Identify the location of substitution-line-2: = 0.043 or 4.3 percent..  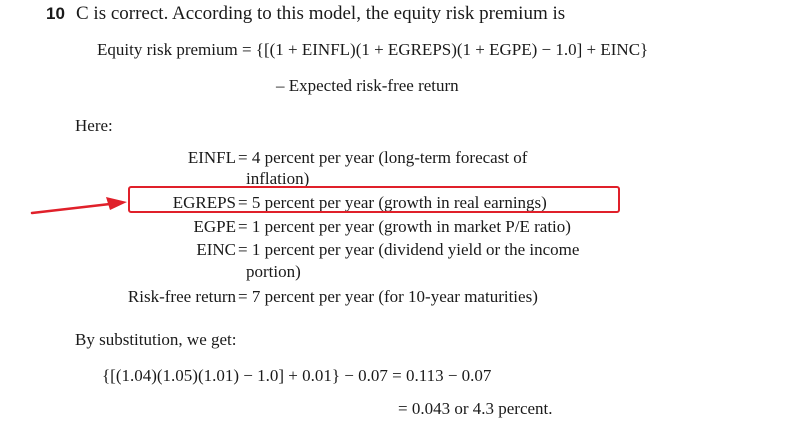
(475, 408).